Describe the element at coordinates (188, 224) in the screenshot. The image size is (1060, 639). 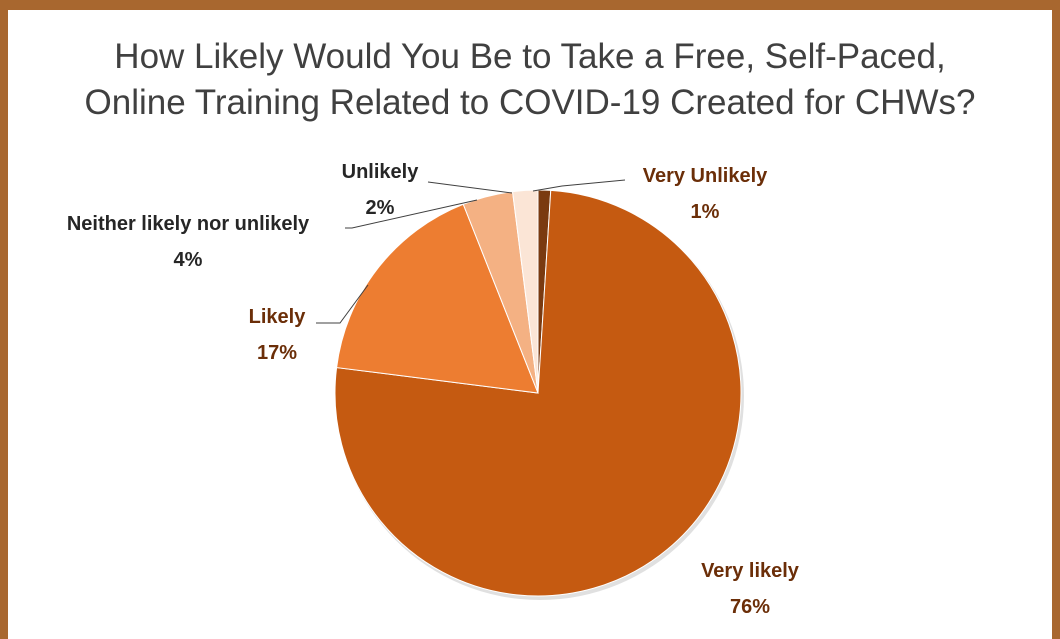
I see `slice-label-neither: Neither likely nor unlikely` at that location.